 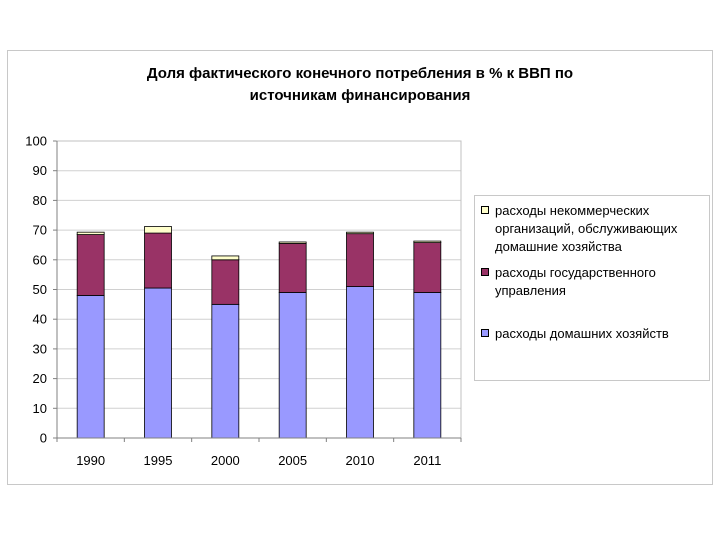 I want to click on legend-item-households: расходы домашних хозяйств, so click(x=594, y=334).